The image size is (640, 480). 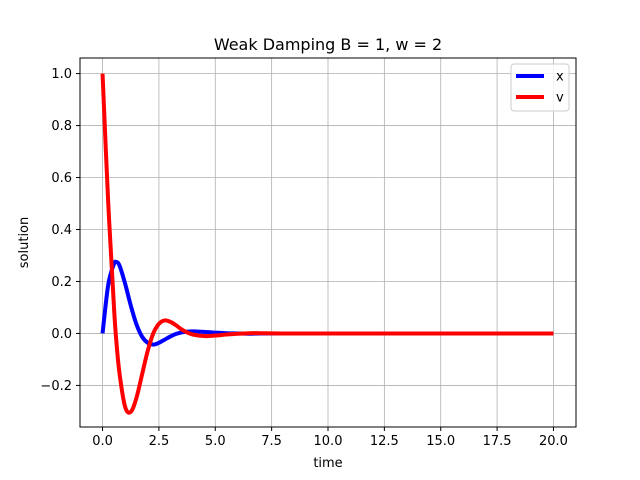 What do you see at coordinates (327, 463) in the screenshot?
I see `x-axis-label: time` at bounding box center [327, 463].